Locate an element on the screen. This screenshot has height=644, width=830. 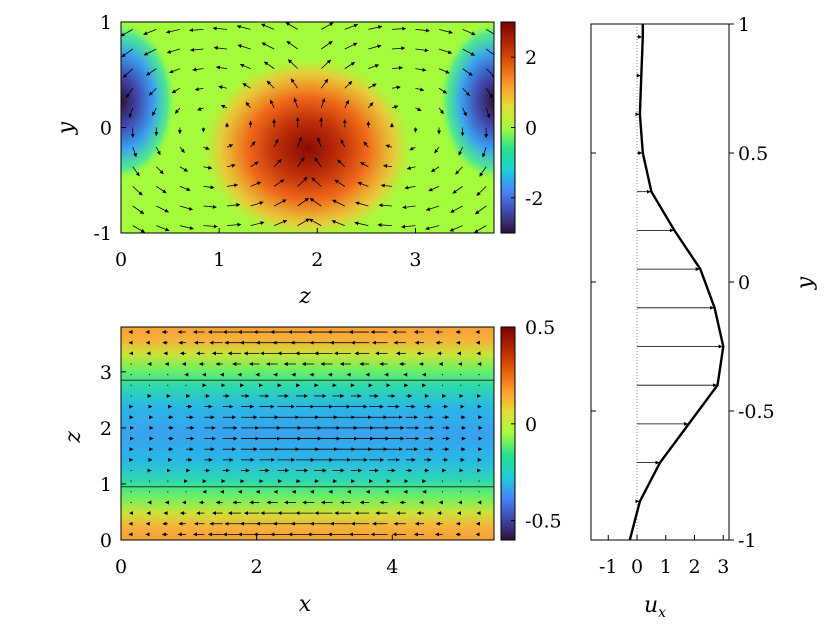
colorbar-tick-label: 2 is located at coordinates (531, 58).